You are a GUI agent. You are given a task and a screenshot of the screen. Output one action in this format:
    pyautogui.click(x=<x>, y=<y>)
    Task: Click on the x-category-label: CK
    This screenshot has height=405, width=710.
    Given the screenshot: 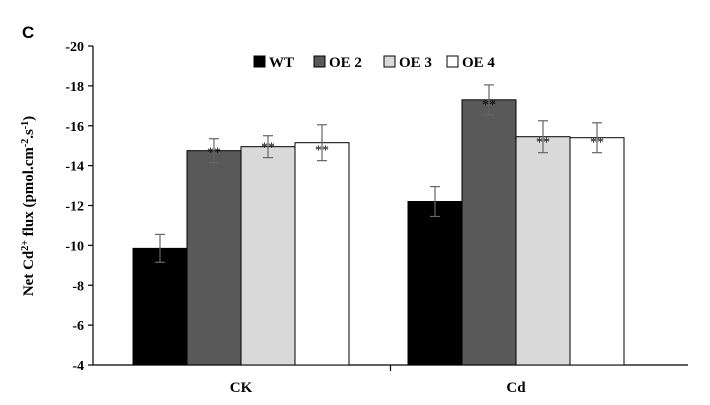 What is the action you would take?
    pyautogui.click(x=241, y=388)
    